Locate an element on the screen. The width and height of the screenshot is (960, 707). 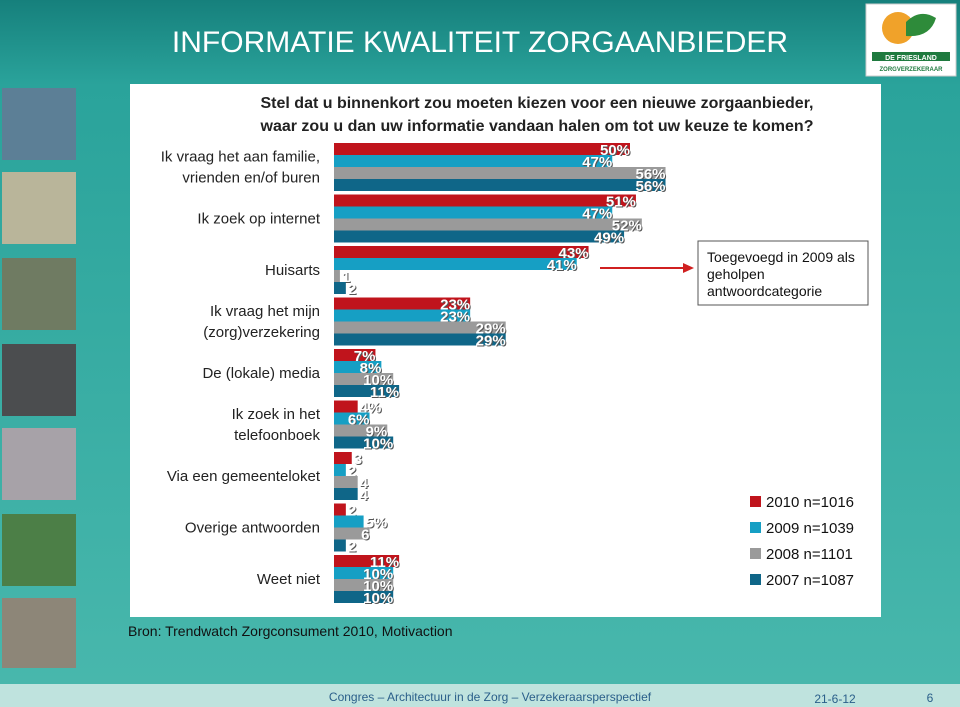
annotation-arrow is located at coordinates (688, 268).